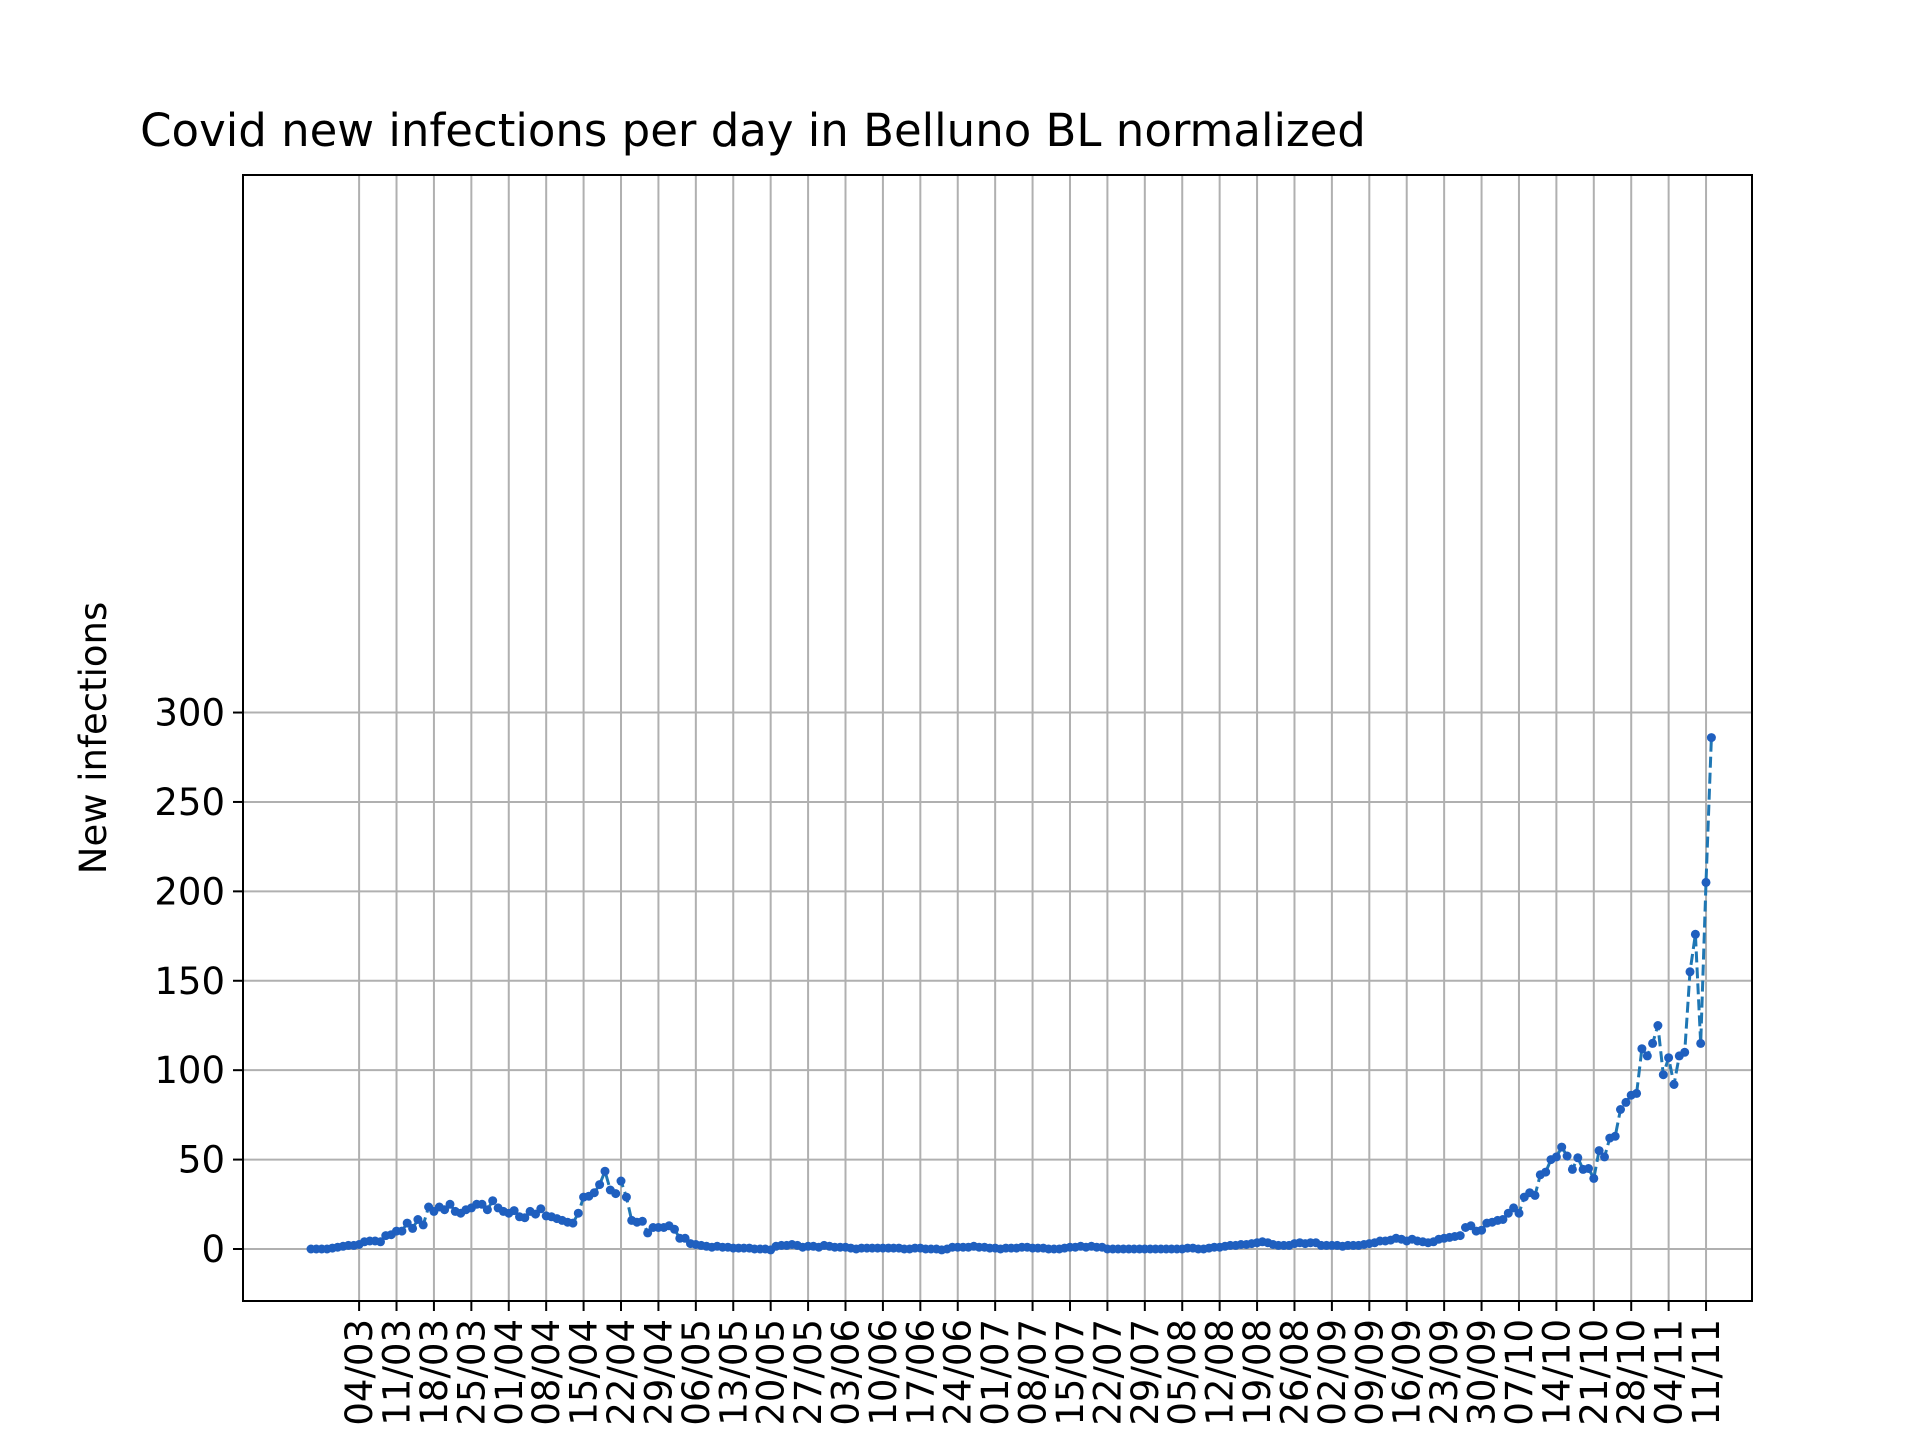 This screenshot has height=1440, width=1920. Describe the element at coordinates (1107, 1372) in the screenshot. I see `x-tick-label: 22/07` at that location.